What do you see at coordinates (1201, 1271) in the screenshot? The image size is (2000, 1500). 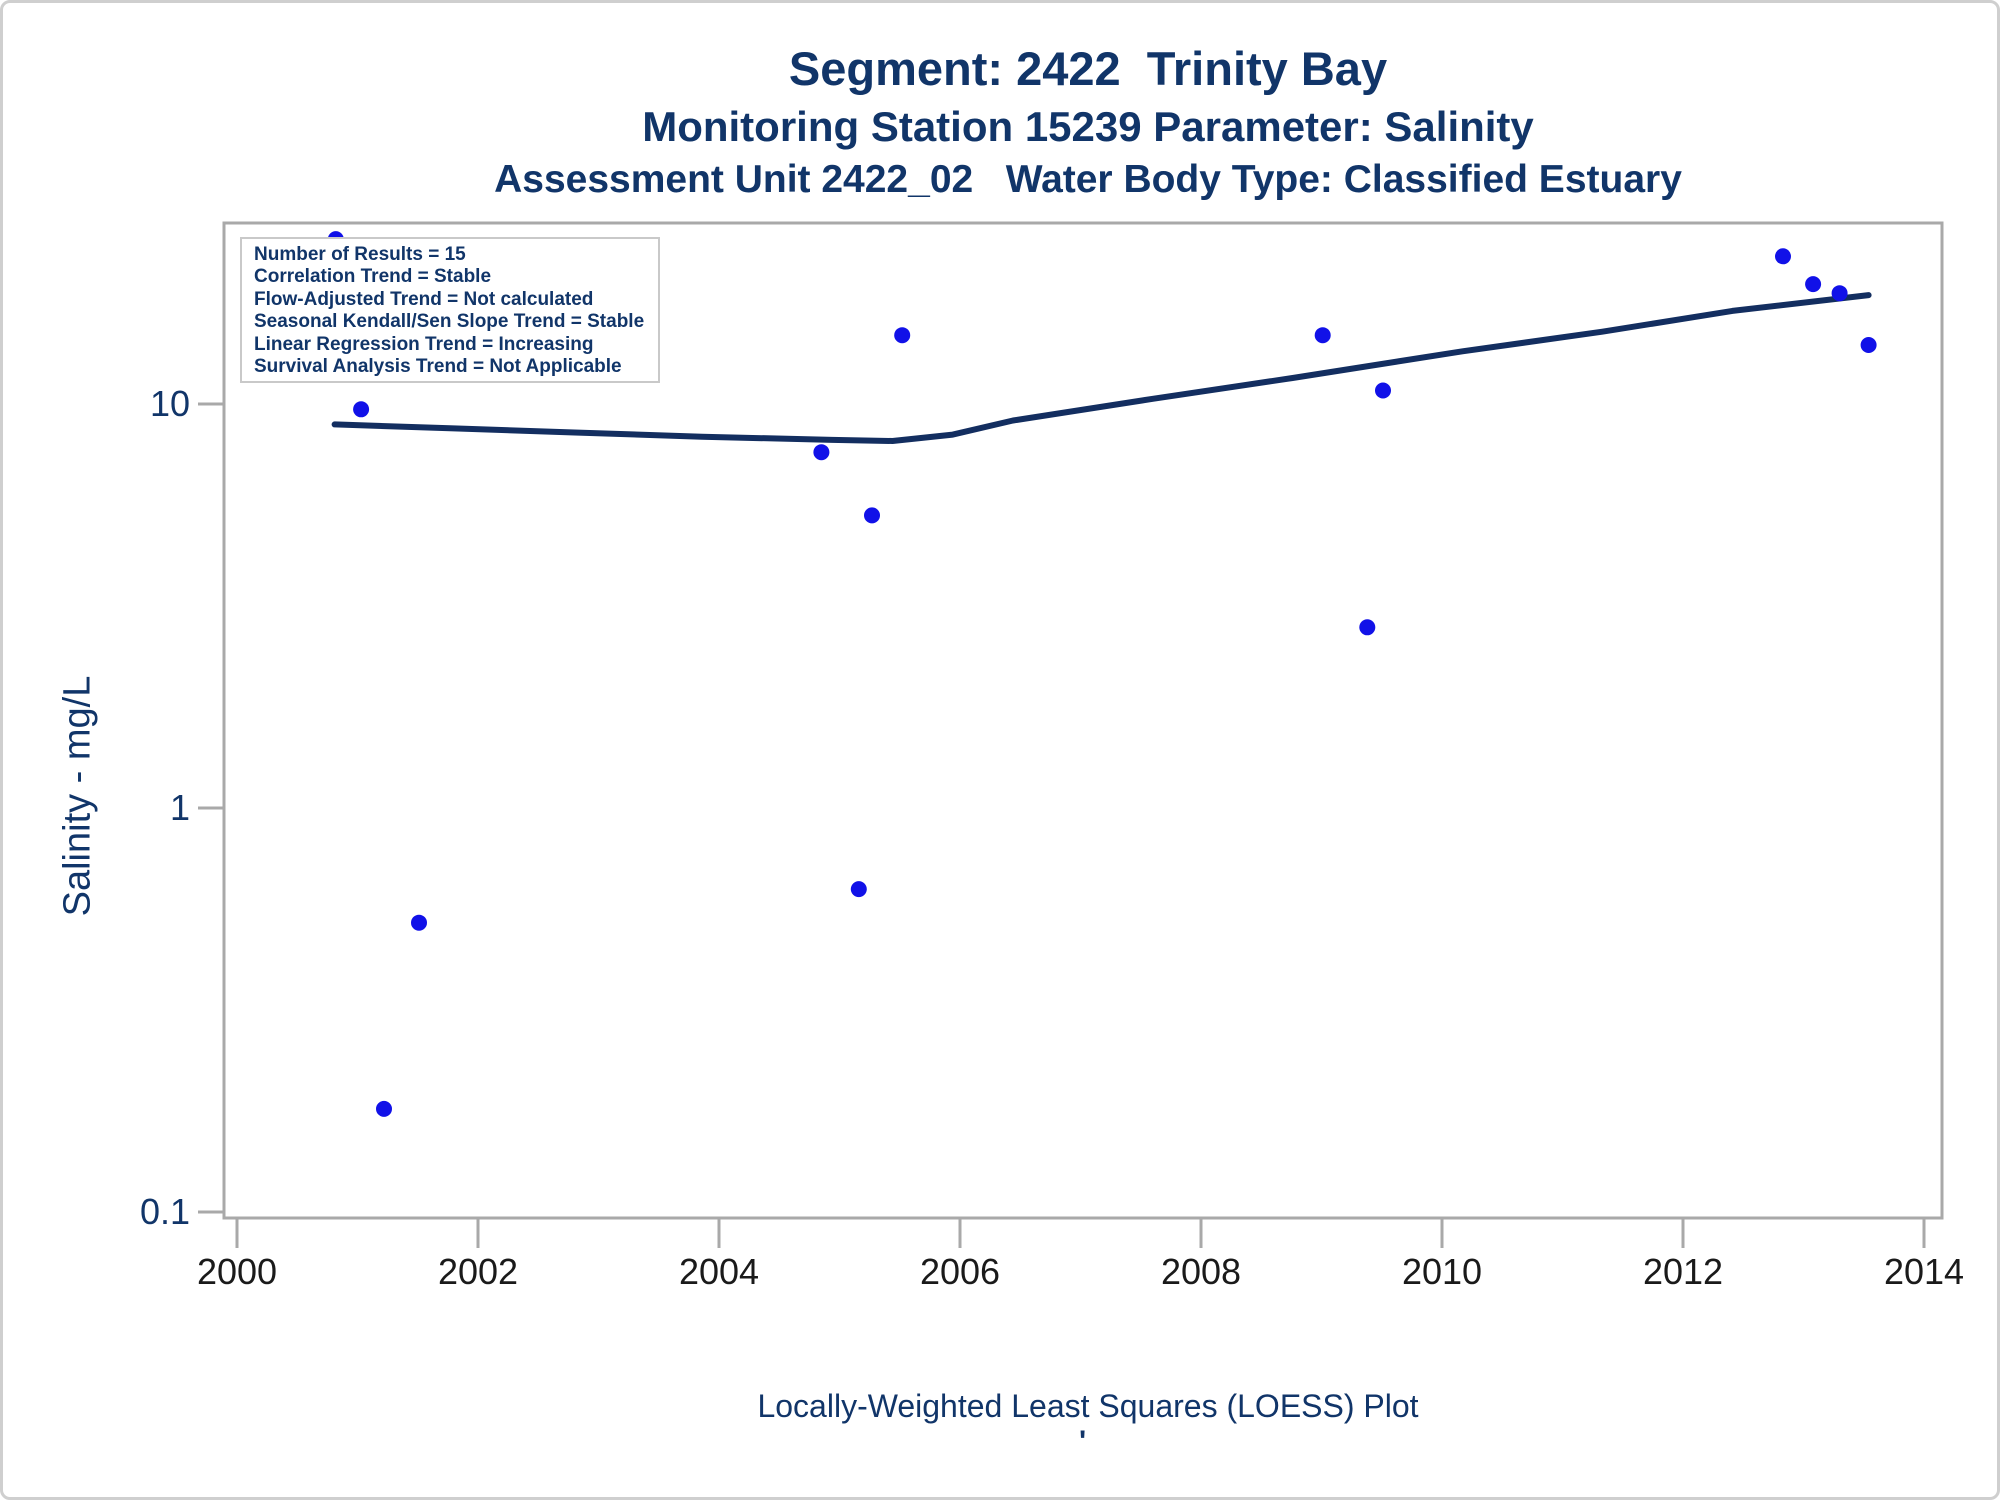 I see `x-tick-label: 2008` at bounding box center [1201, 1271].